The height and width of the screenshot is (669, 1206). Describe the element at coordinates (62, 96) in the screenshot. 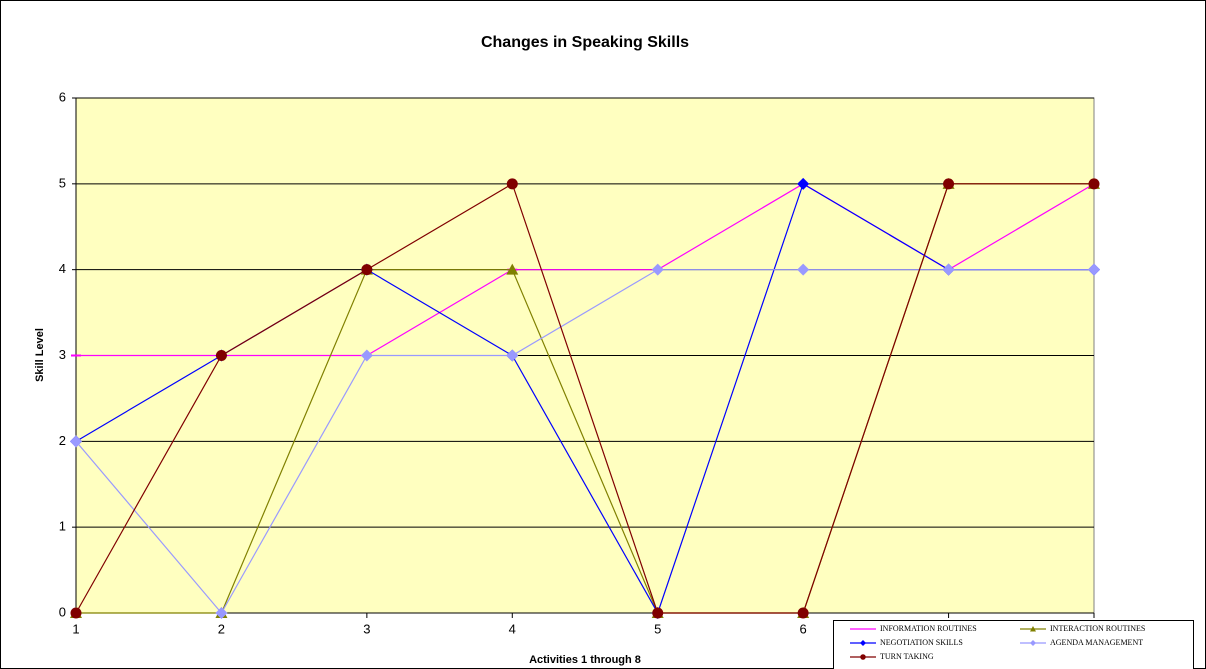

I see `y-tick-label: 6` at that location.